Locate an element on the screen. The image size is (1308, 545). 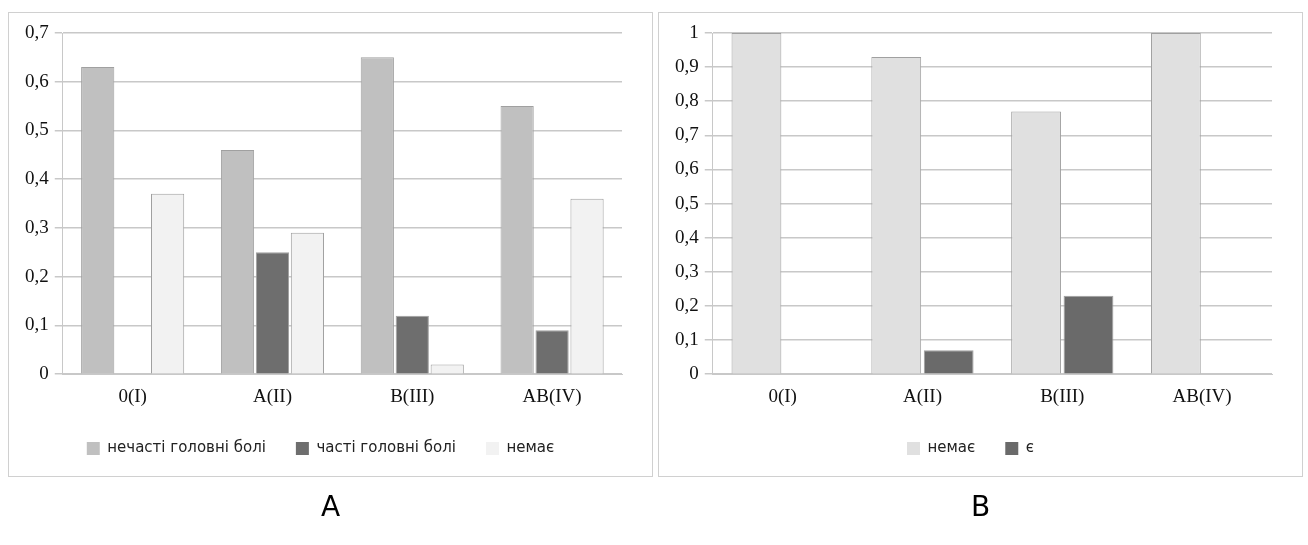
y-tick-label: 0,9 is located at coordinates (687, 66).